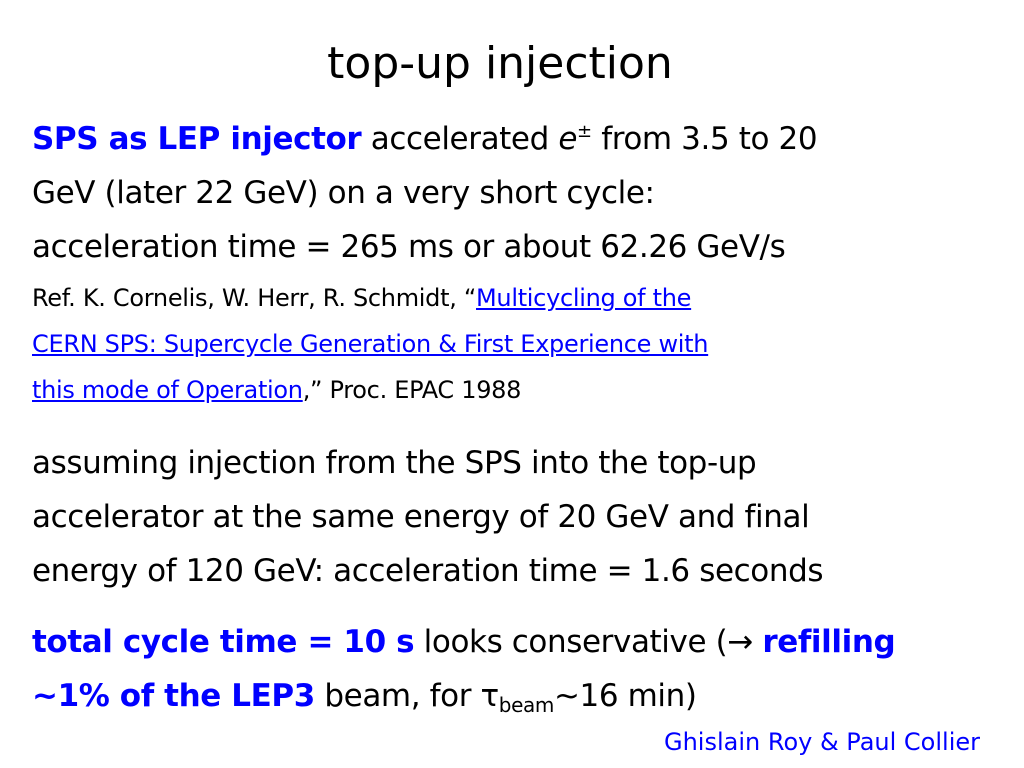 The width and height of the screenshot is (1024, 768). Describe the element at coordinates (568, 139) in the screenshot. I see `particle-symbol: e` at that location.